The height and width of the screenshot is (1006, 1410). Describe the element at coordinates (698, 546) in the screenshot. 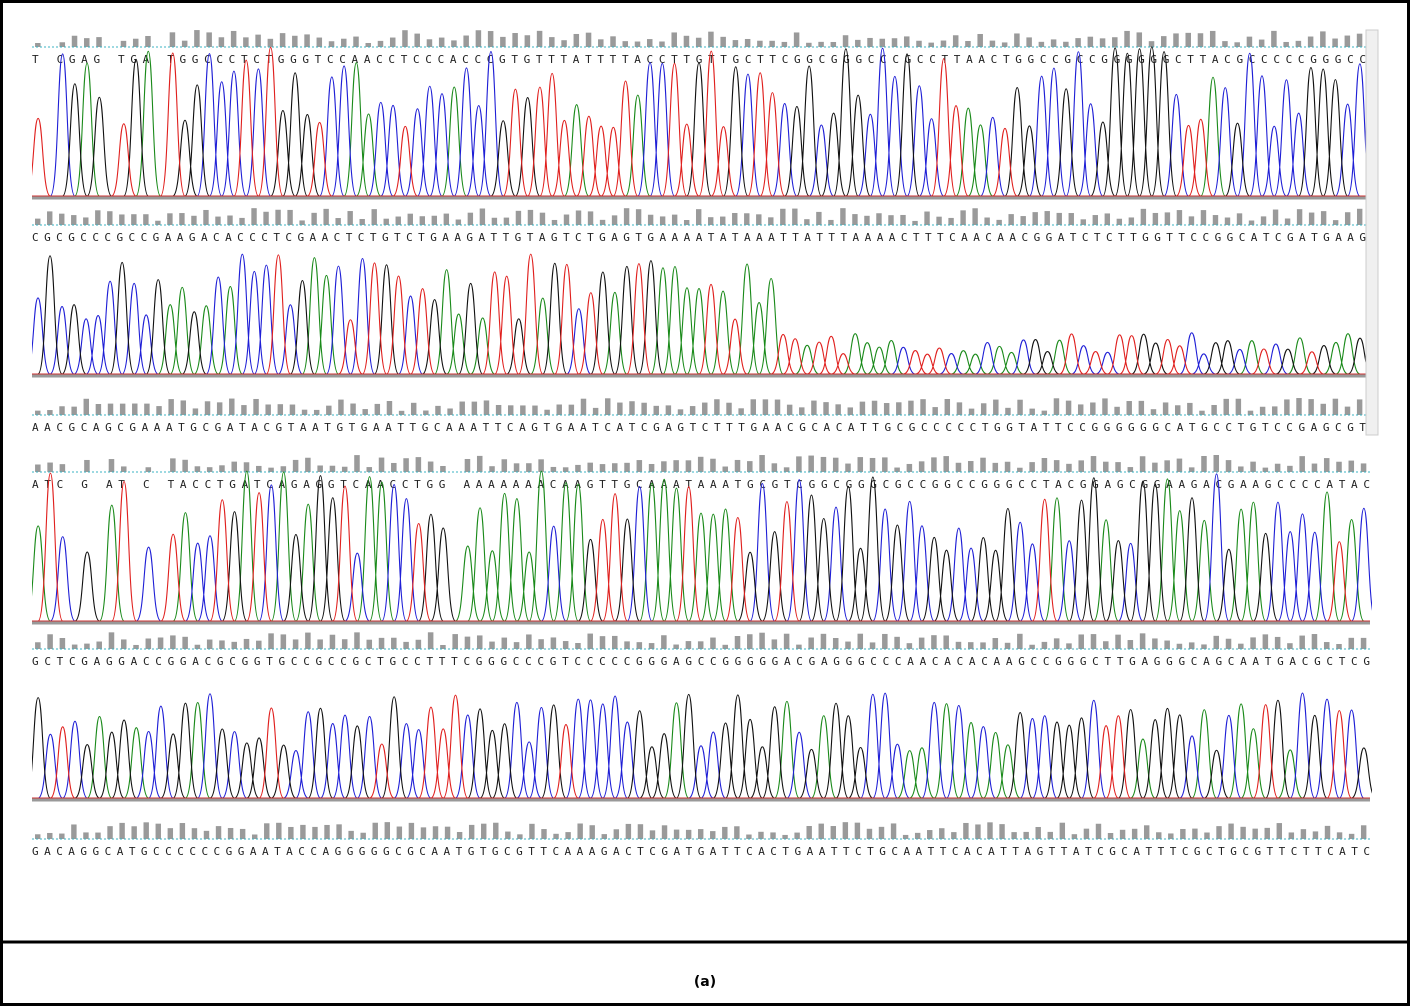

I see `trace` at that location.